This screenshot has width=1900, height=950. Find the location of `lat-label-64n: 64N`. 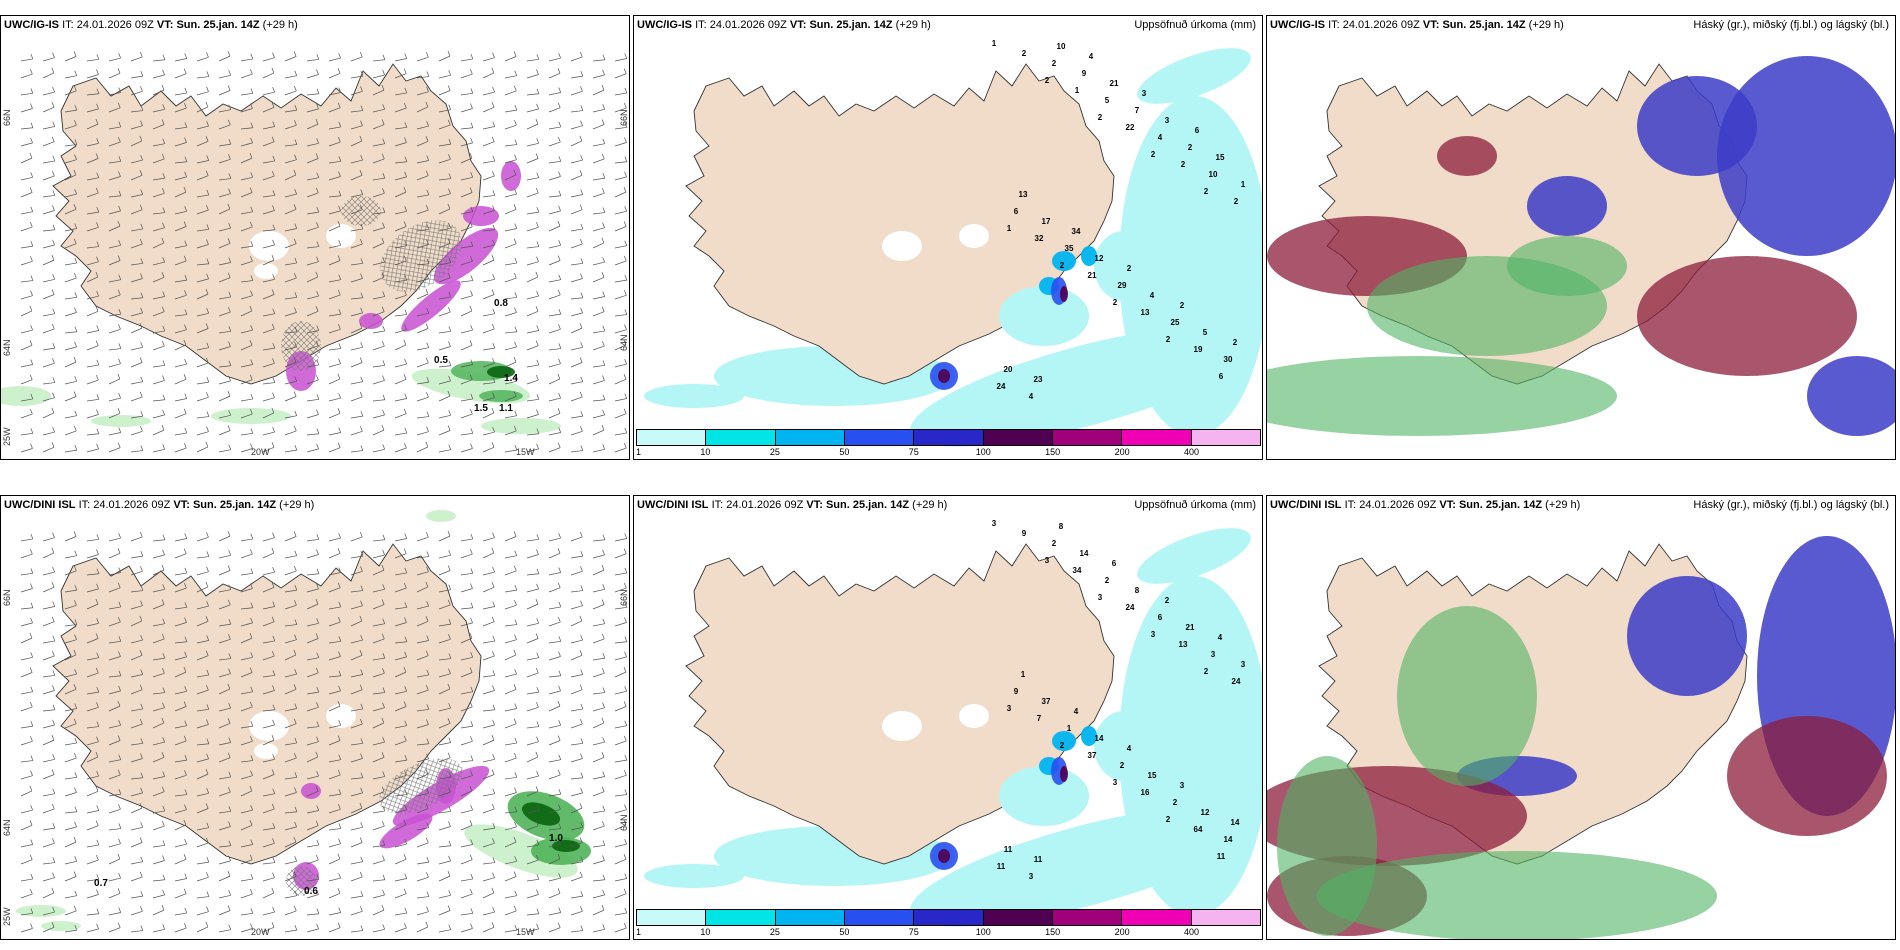

lat-label-64n: 64N is located at coordinates (7, 347).